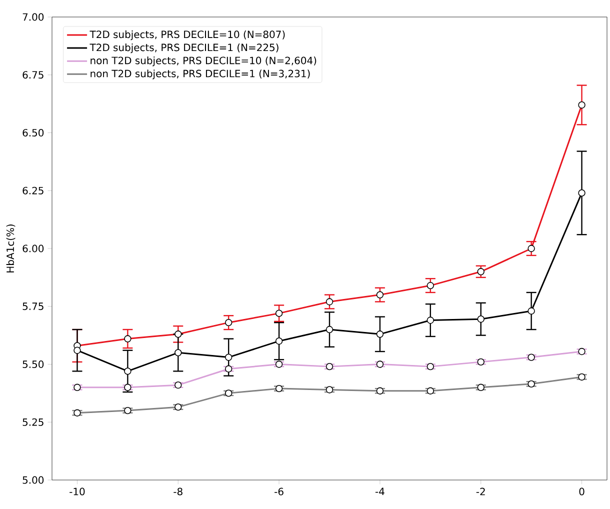  What do you see at coordinates (11, 248) in the screenshot?
I see `y-axis-title: HbA1c(%)` at bounding box center [11, 248].